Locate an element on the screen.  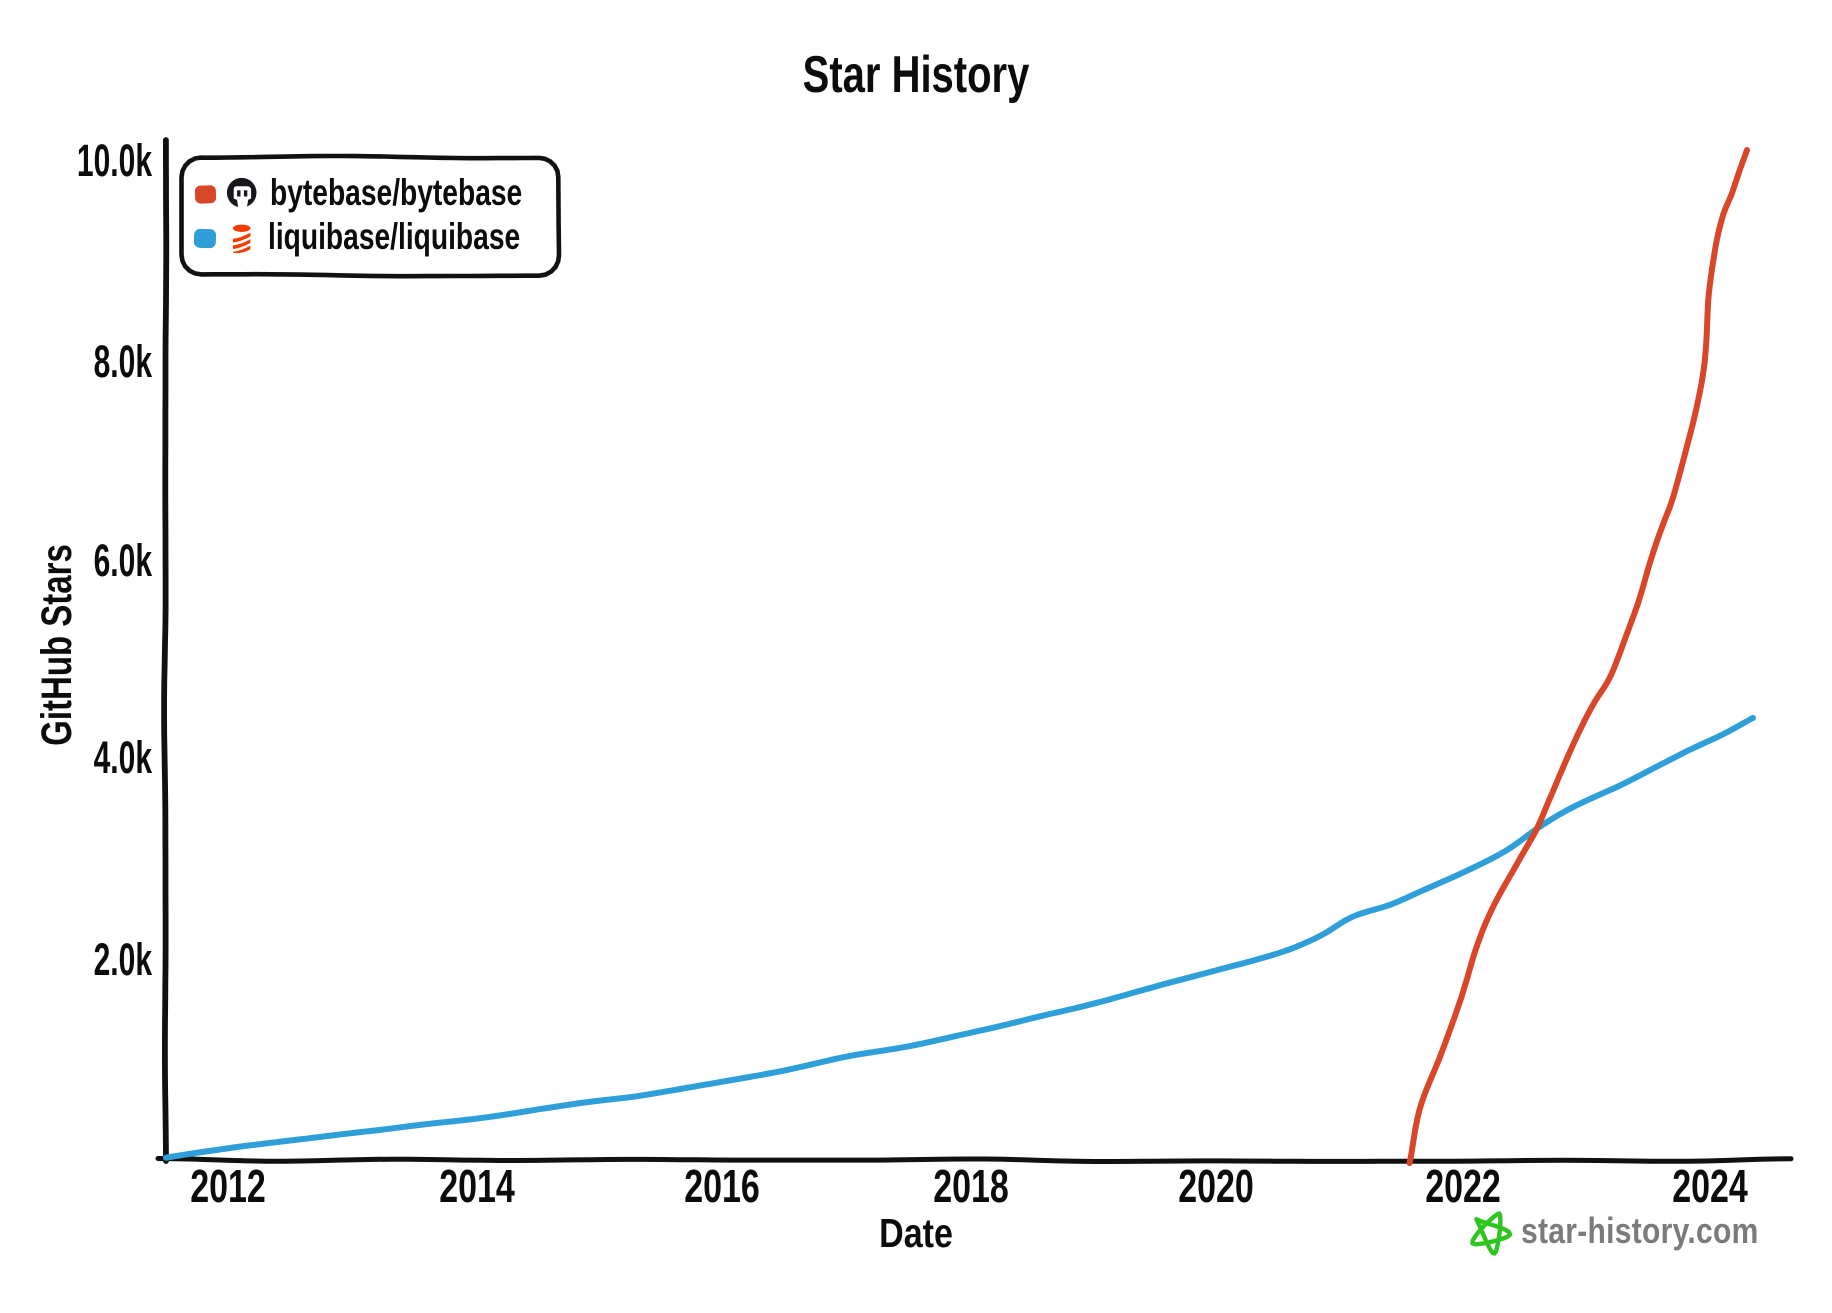
svg-text: star-history.com is located at coordinates (1640, 1231).